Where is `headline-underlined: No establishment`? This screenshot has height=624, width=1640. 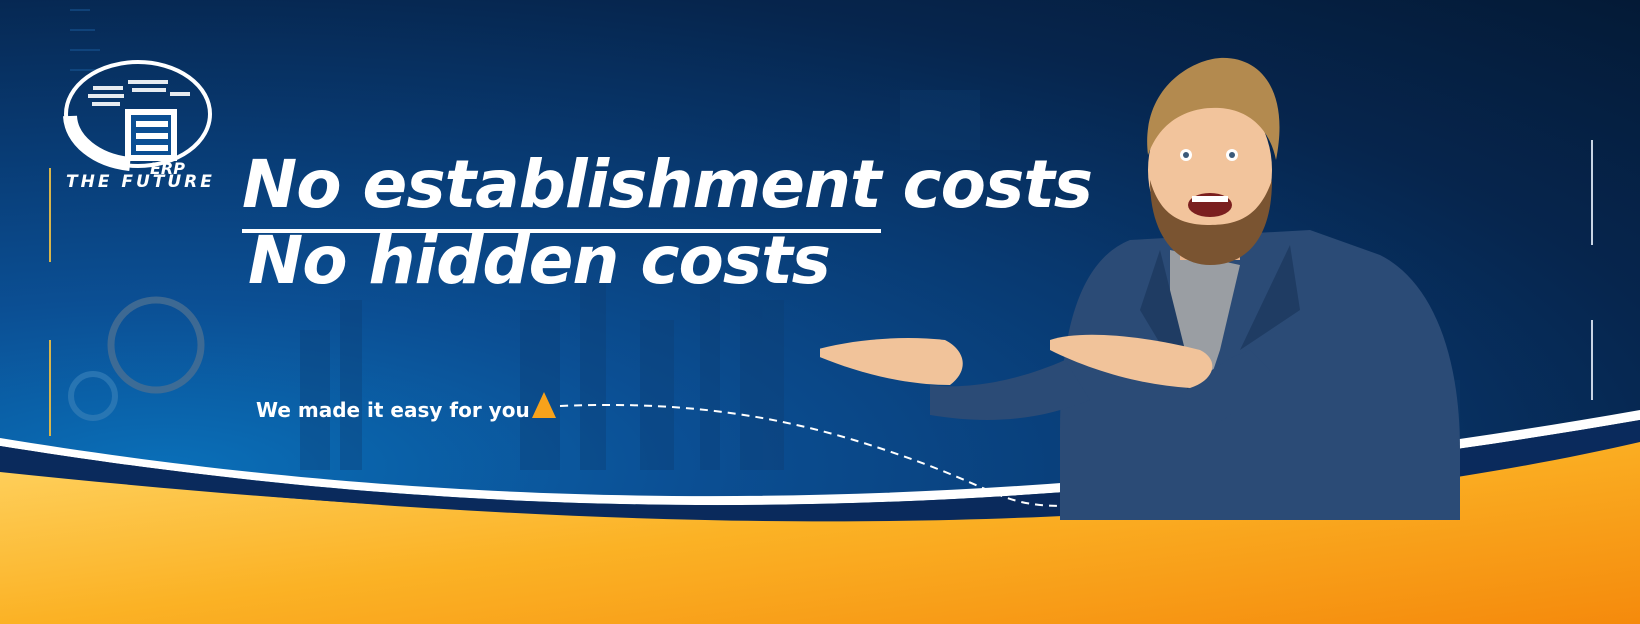
headline-underlined: No establishment is located at coordinates (562, 189).